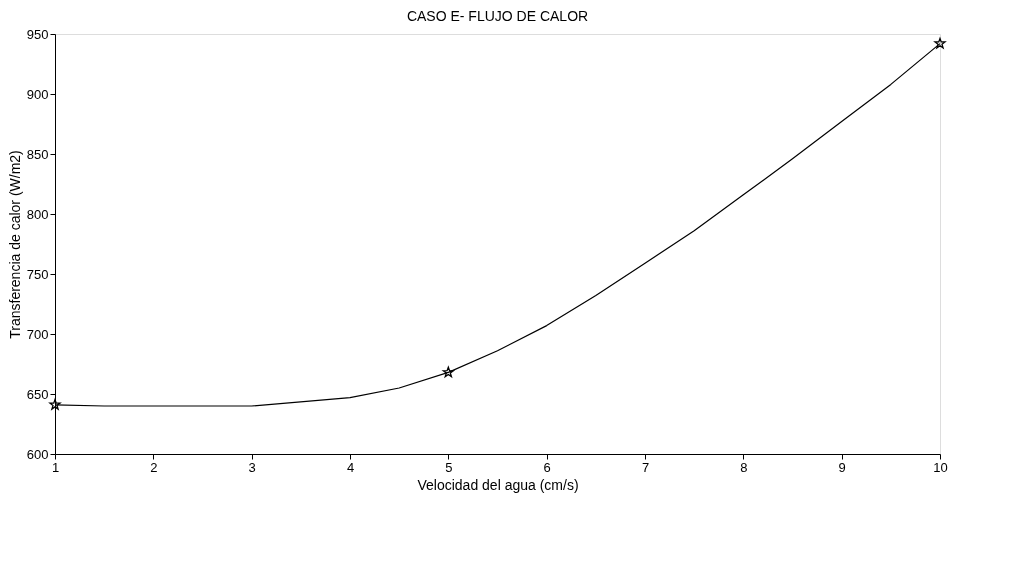  I want to click on y-tick-label: 850, so click(37, 154).